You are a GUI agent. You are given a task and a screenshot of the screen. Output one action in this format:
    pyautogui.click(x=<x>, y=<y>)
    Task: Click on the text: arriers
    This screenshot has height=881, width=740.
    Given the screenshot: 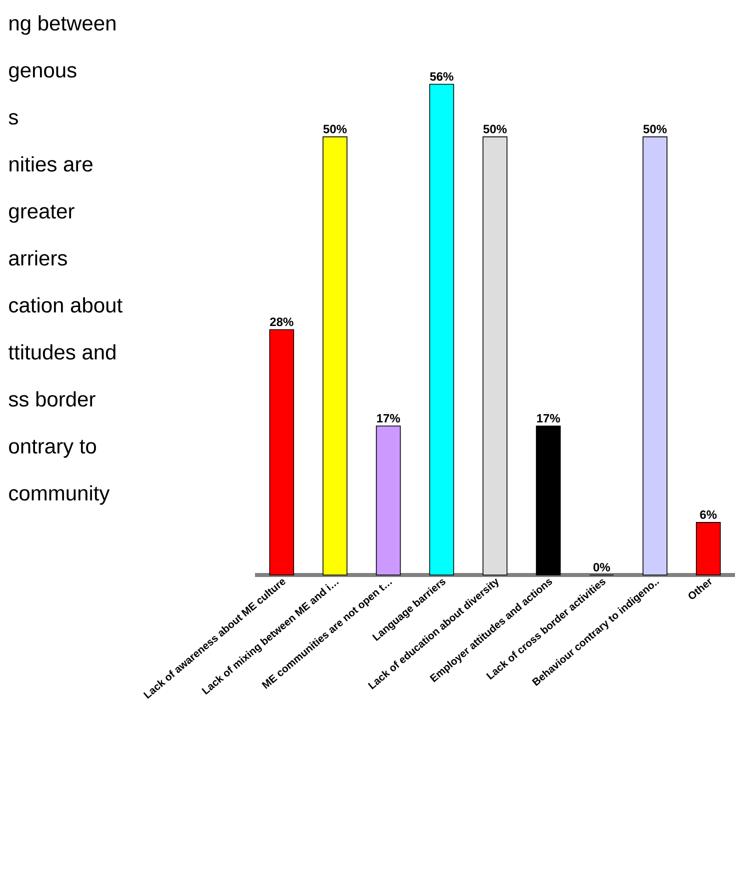 What is the action you would take?
    pyautogui.click(x=38, y=258)
    